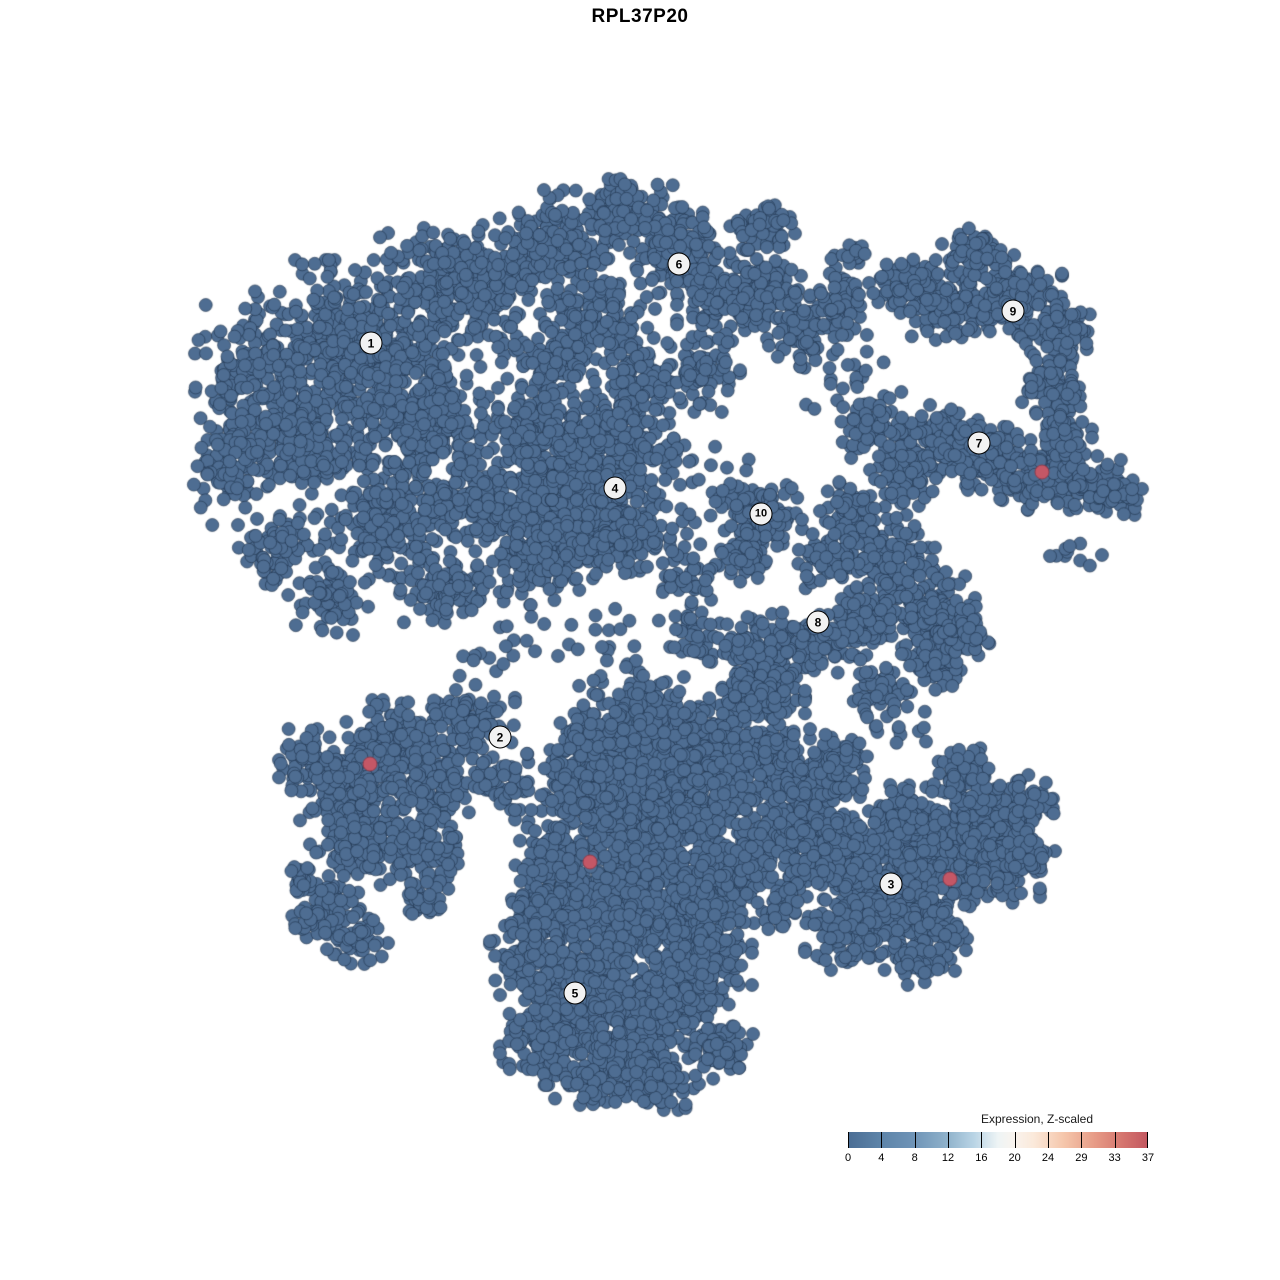 Image resolution: width=1280 pixels, height=1280 pixels. What do you see at coordinates (948, 1158) in the screenshot?
I see `legend-tick-label: 12` at bounding box center [948, 1158].